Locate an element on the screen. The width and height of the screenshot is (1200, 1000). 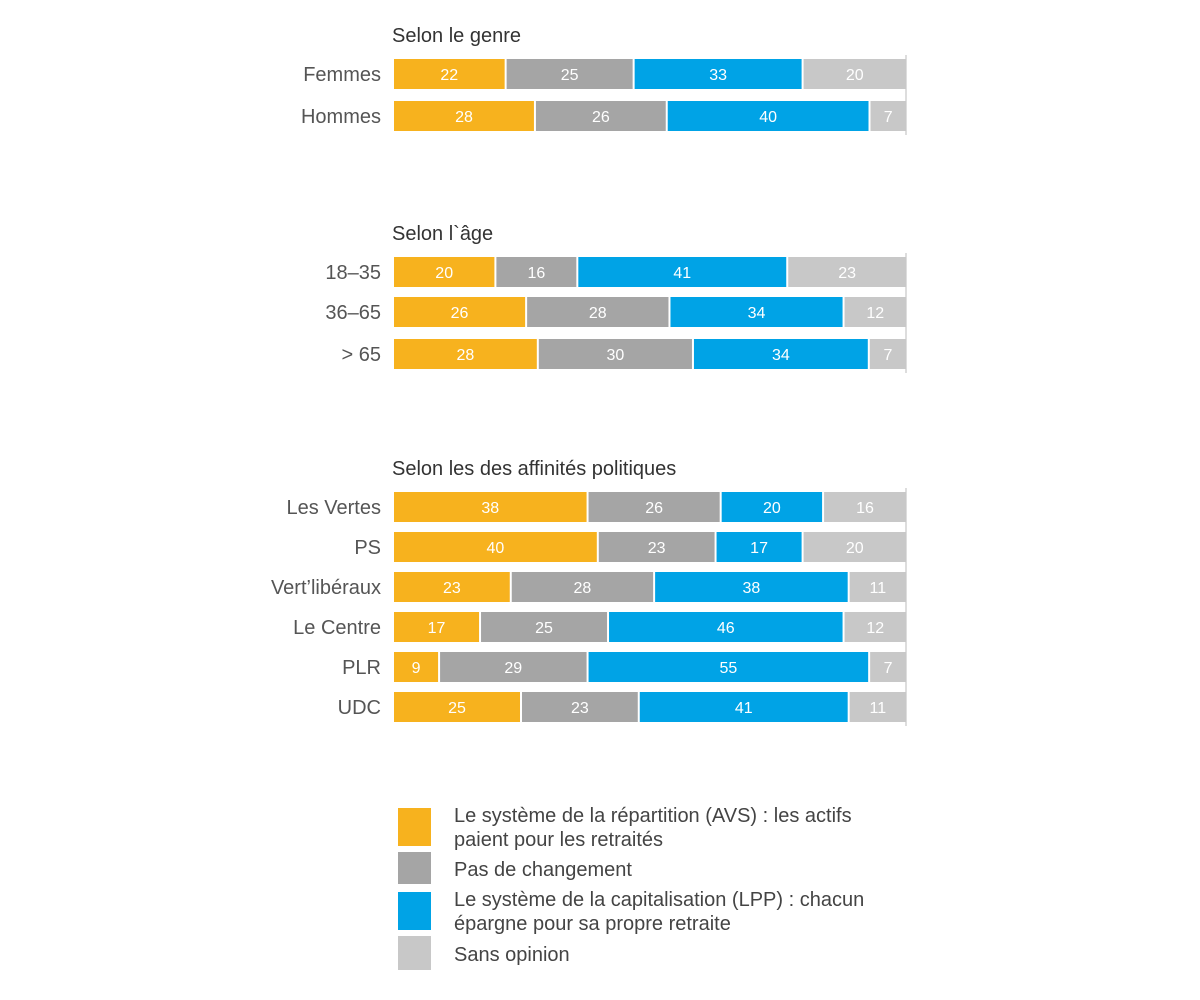
data-label: 30 is located at coordinates (615, 355).